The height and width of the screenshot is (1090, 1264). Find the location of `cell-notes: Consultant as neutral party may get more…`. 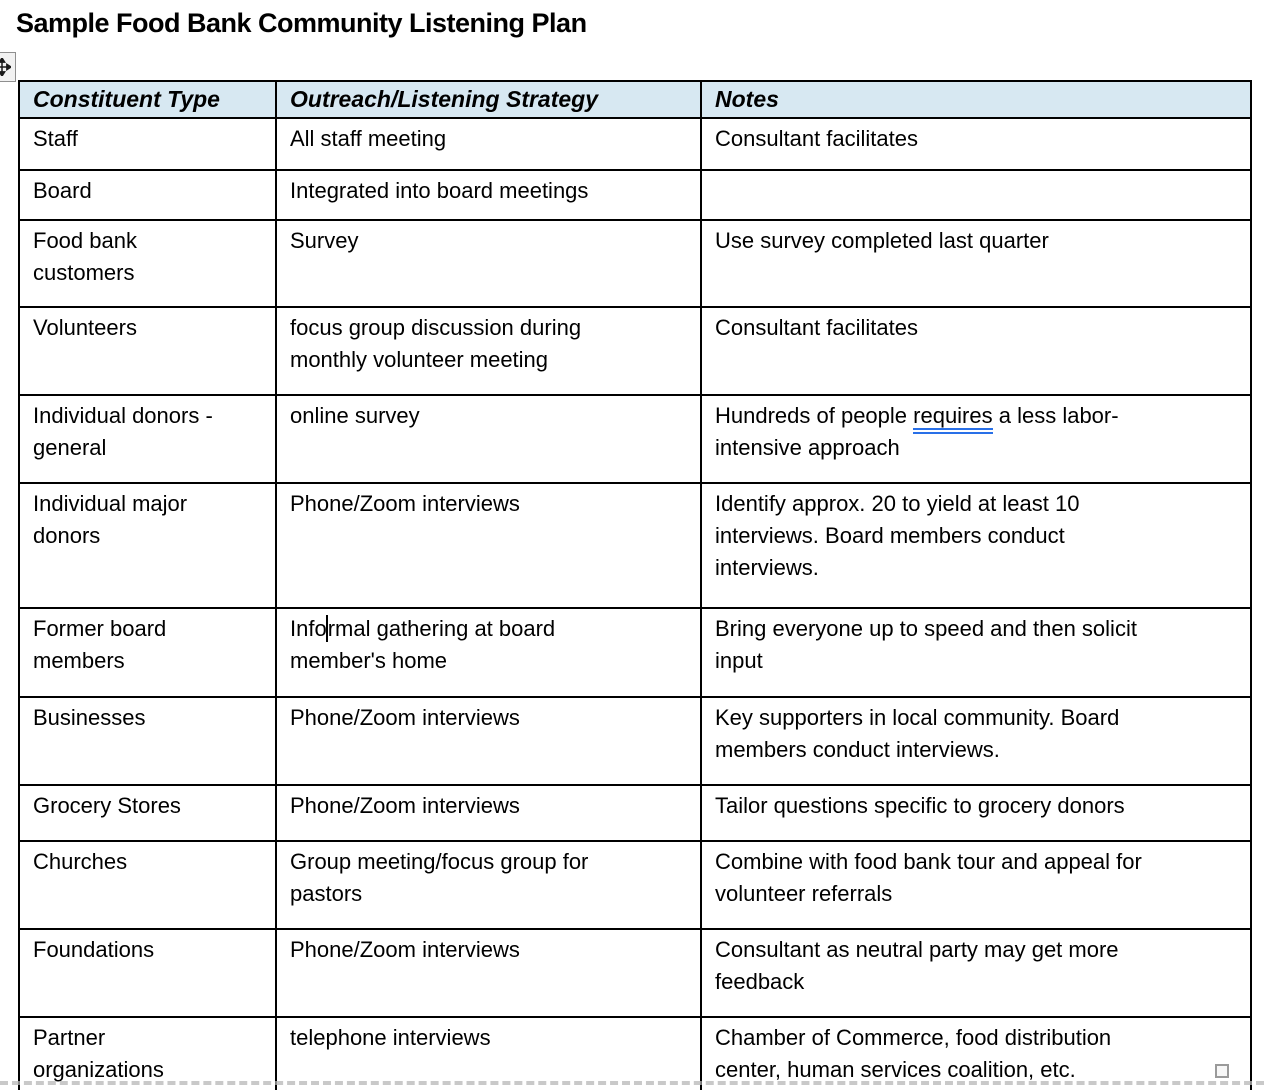

cell-notes: Consultant as neutral party may get more… is located at coordinates (976, 973).